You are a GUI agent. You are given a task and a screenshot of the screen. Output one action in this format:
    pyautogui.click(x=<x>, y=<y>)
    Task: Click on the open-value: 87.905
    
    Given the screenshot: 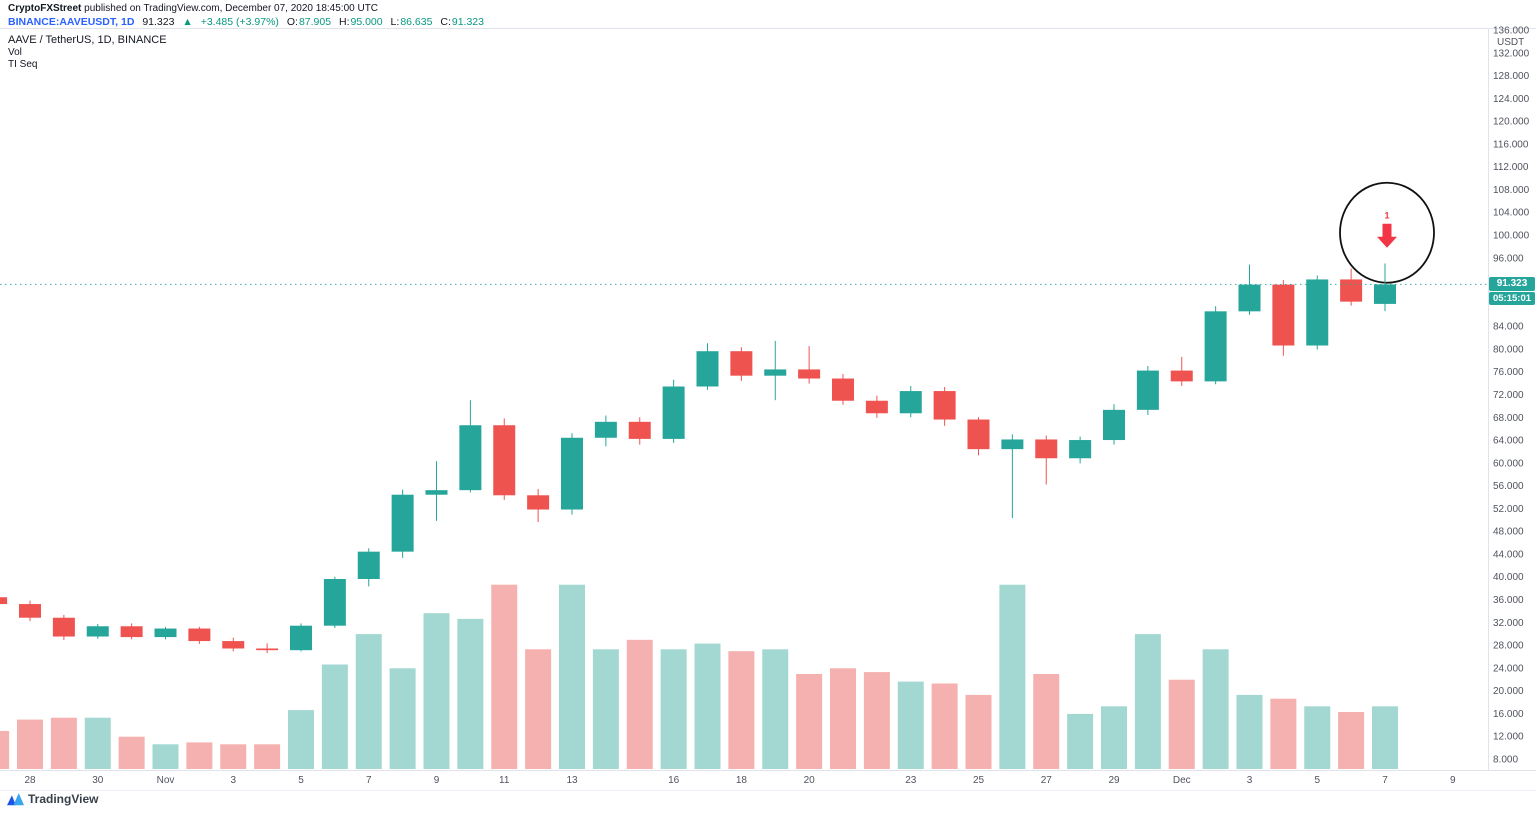 What is the action you would take?
    pyautogui.click(x=315, y=22)
    